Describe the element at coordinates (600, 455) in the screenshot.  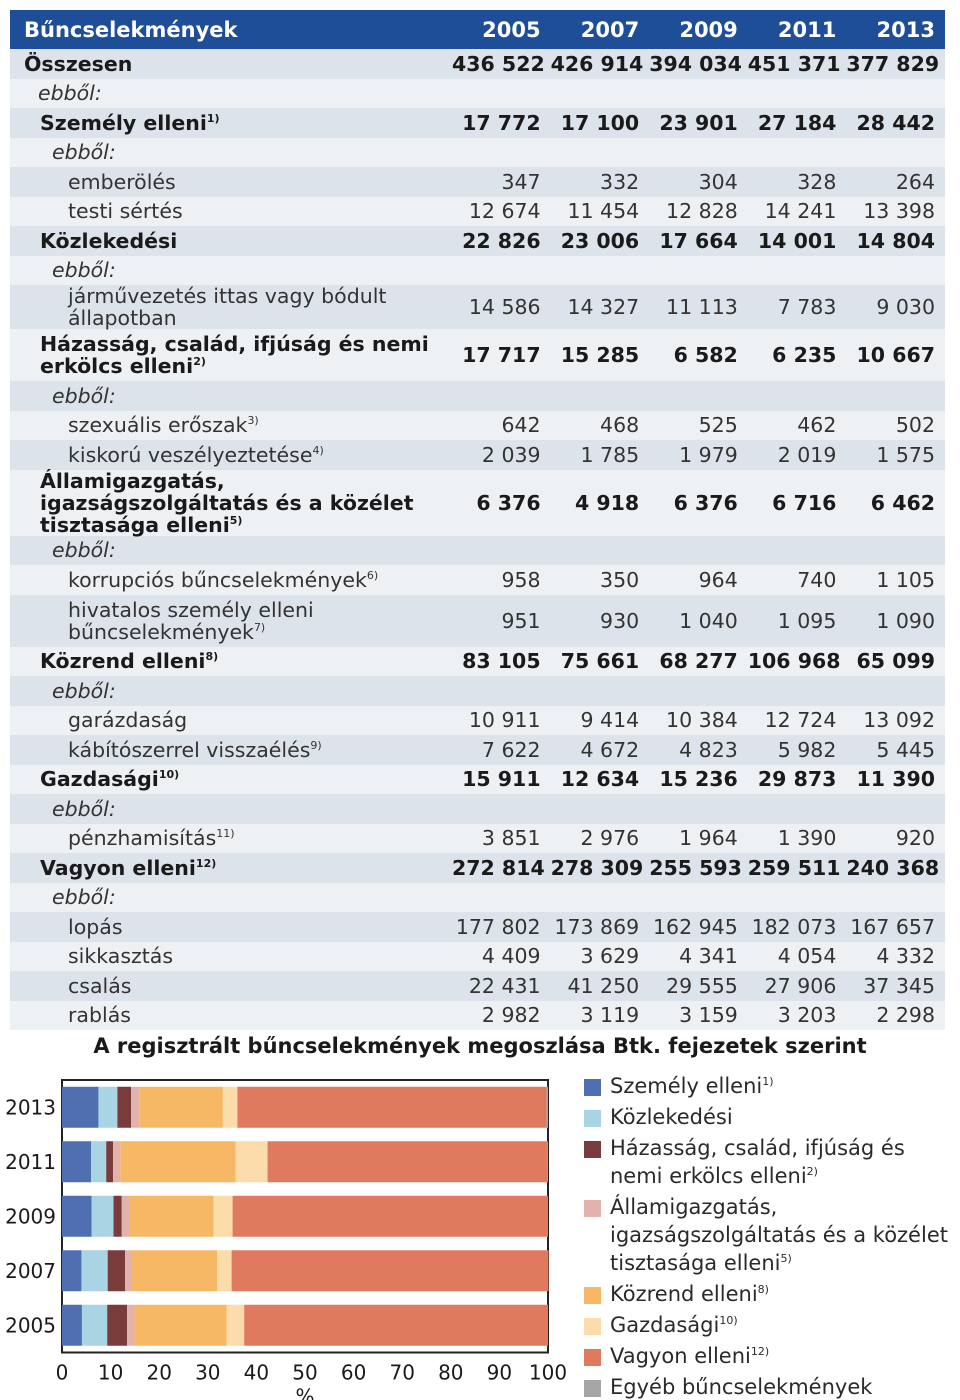
I see `row-value: 1 785` at that location.